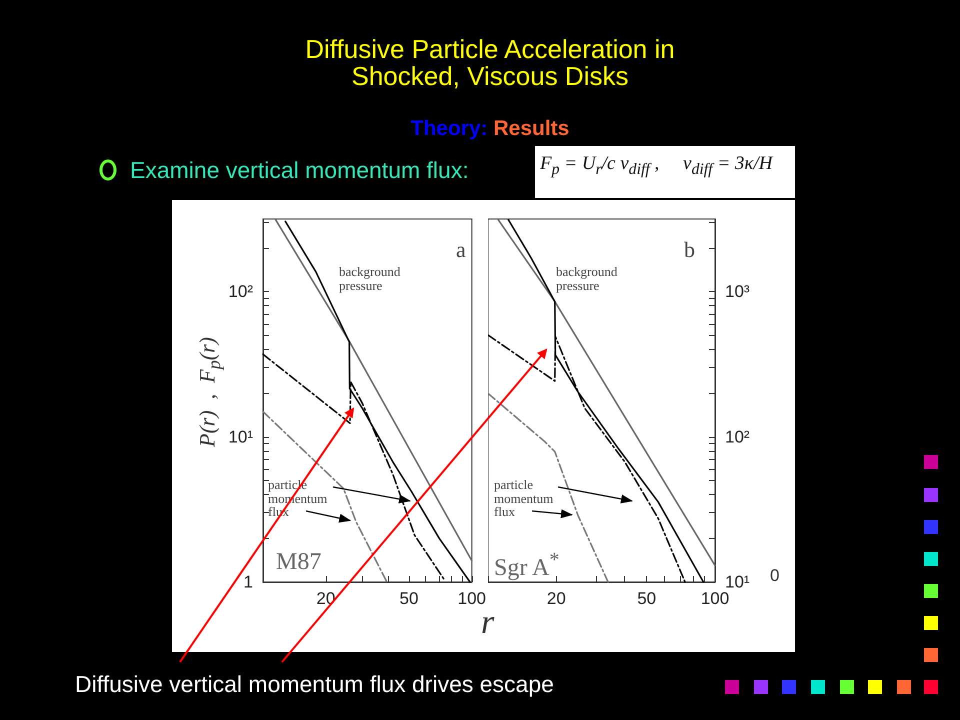 The width and height of the screenshot is (960, 720). Describe the element at coordinates (490, 128) in the screenshot. I see `chart-subtitle: Theory: Results` at that location.